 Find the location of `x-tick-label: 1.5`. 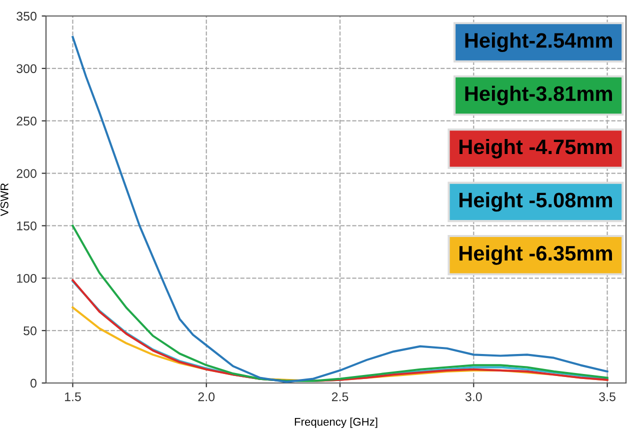

x-tick-label: 1.5 is located at coordinates (72, 397).